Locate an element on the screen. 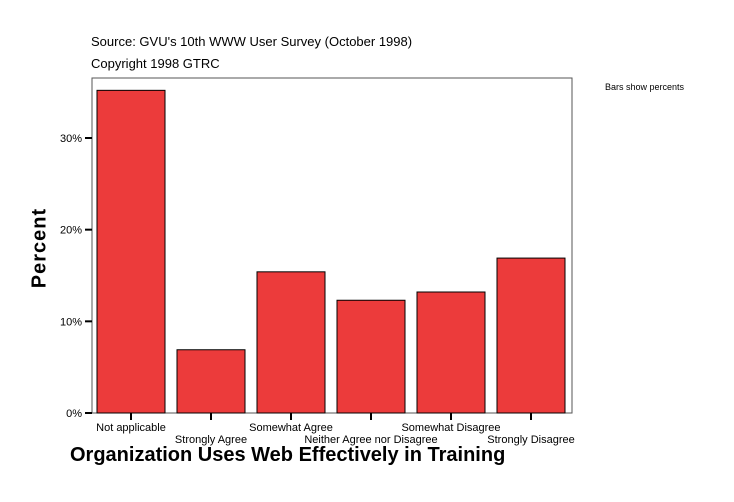  x-tick-label: Somewhat Agree is located at coordinates (291, 428).